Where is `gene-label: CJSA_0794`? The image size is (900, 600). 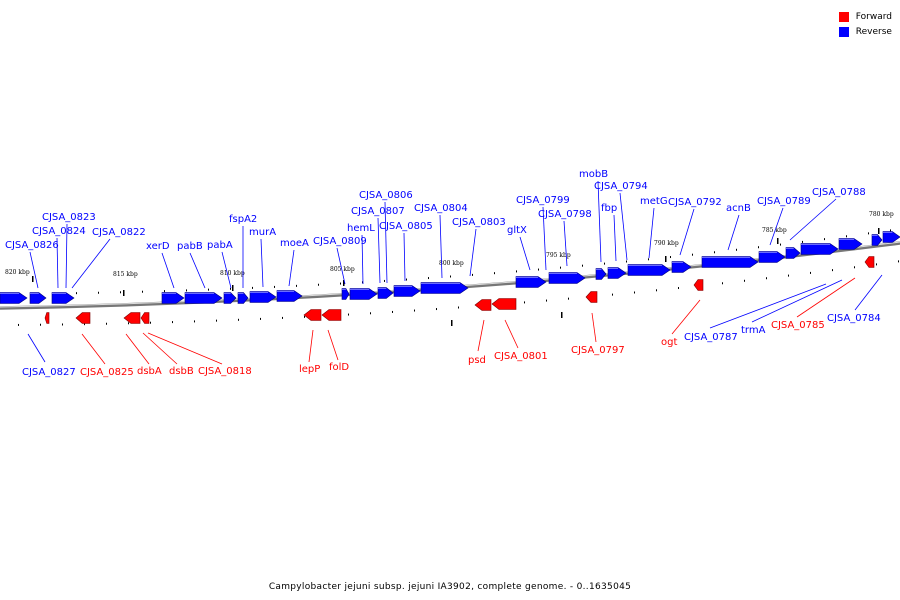
gene-label: CJSA_0794 is located at coordinates (621, 186).